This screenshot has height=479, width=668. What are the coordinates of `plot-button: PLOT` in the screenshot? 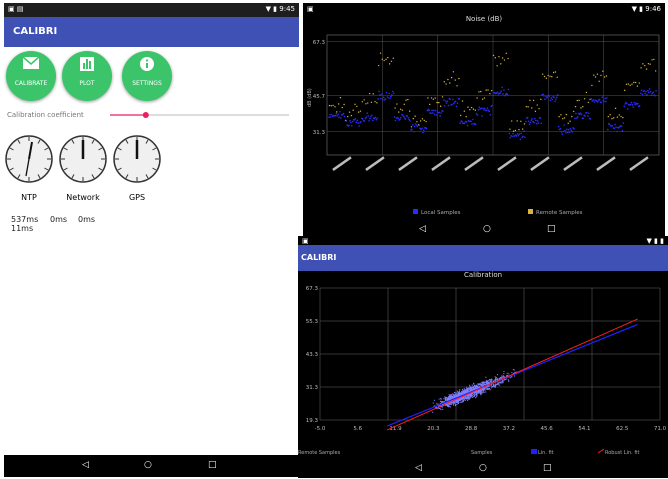 It's located at (87, 76).